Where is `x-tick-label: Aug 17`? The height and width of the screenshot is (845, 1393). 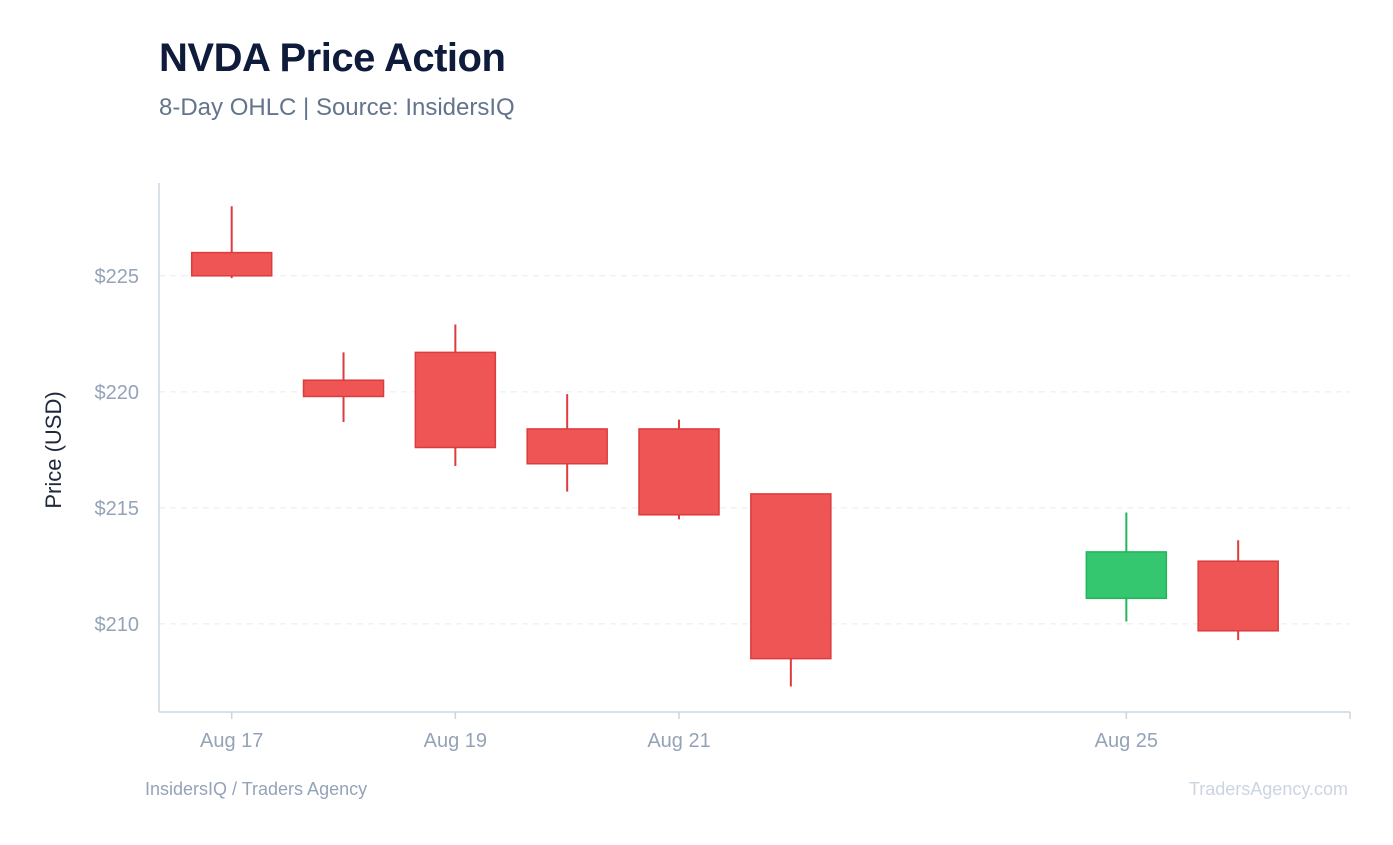 x-tick-label: Aug 17 is located at coordinates (231, 741).